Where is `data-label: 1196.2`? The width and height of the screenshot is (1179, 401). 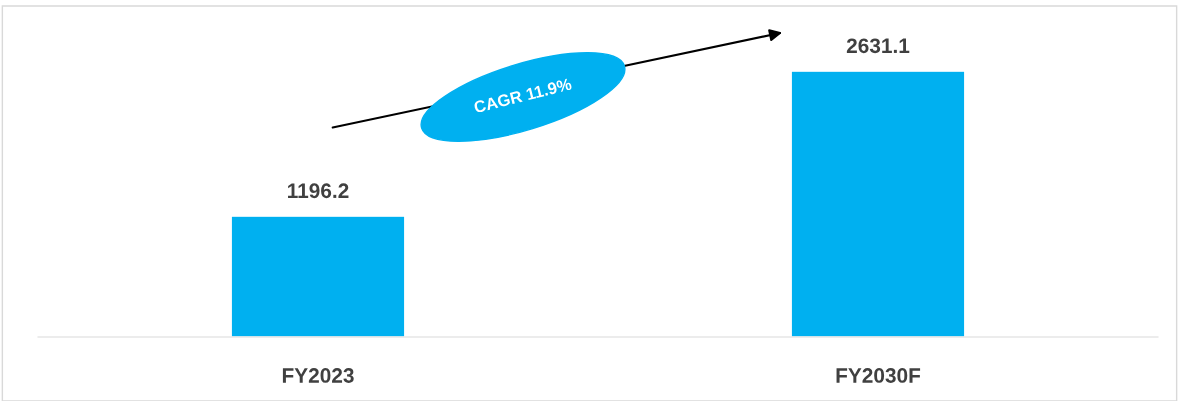
data-label: 1196.2 is located at coordinates (318, 191).